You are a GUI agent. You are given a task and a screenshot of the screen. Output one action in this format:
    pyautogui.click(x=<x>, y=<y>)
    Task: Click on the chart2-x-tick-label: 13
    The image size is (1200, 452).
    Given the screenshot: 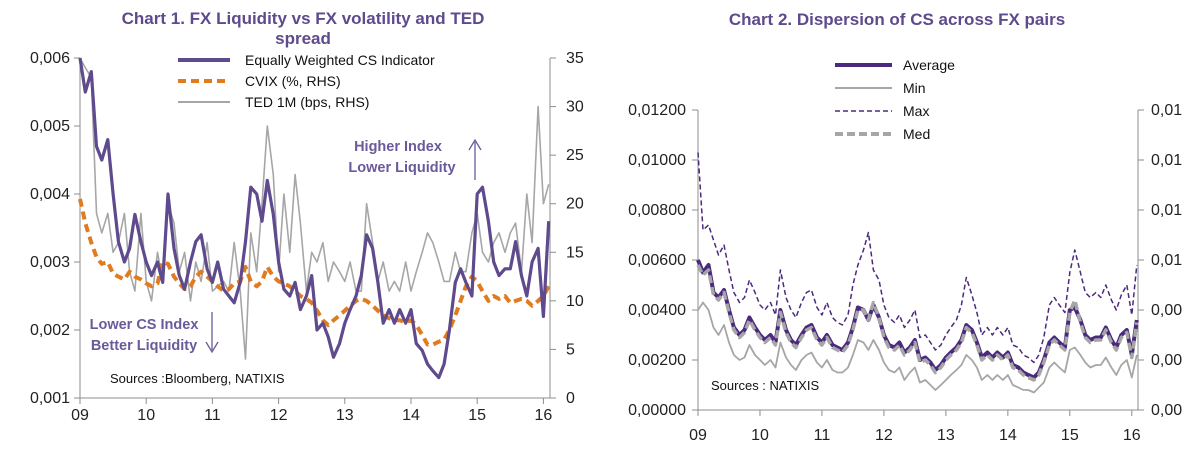 What is the action you would take?
    pyautogui.click(x=946, y=435)
    